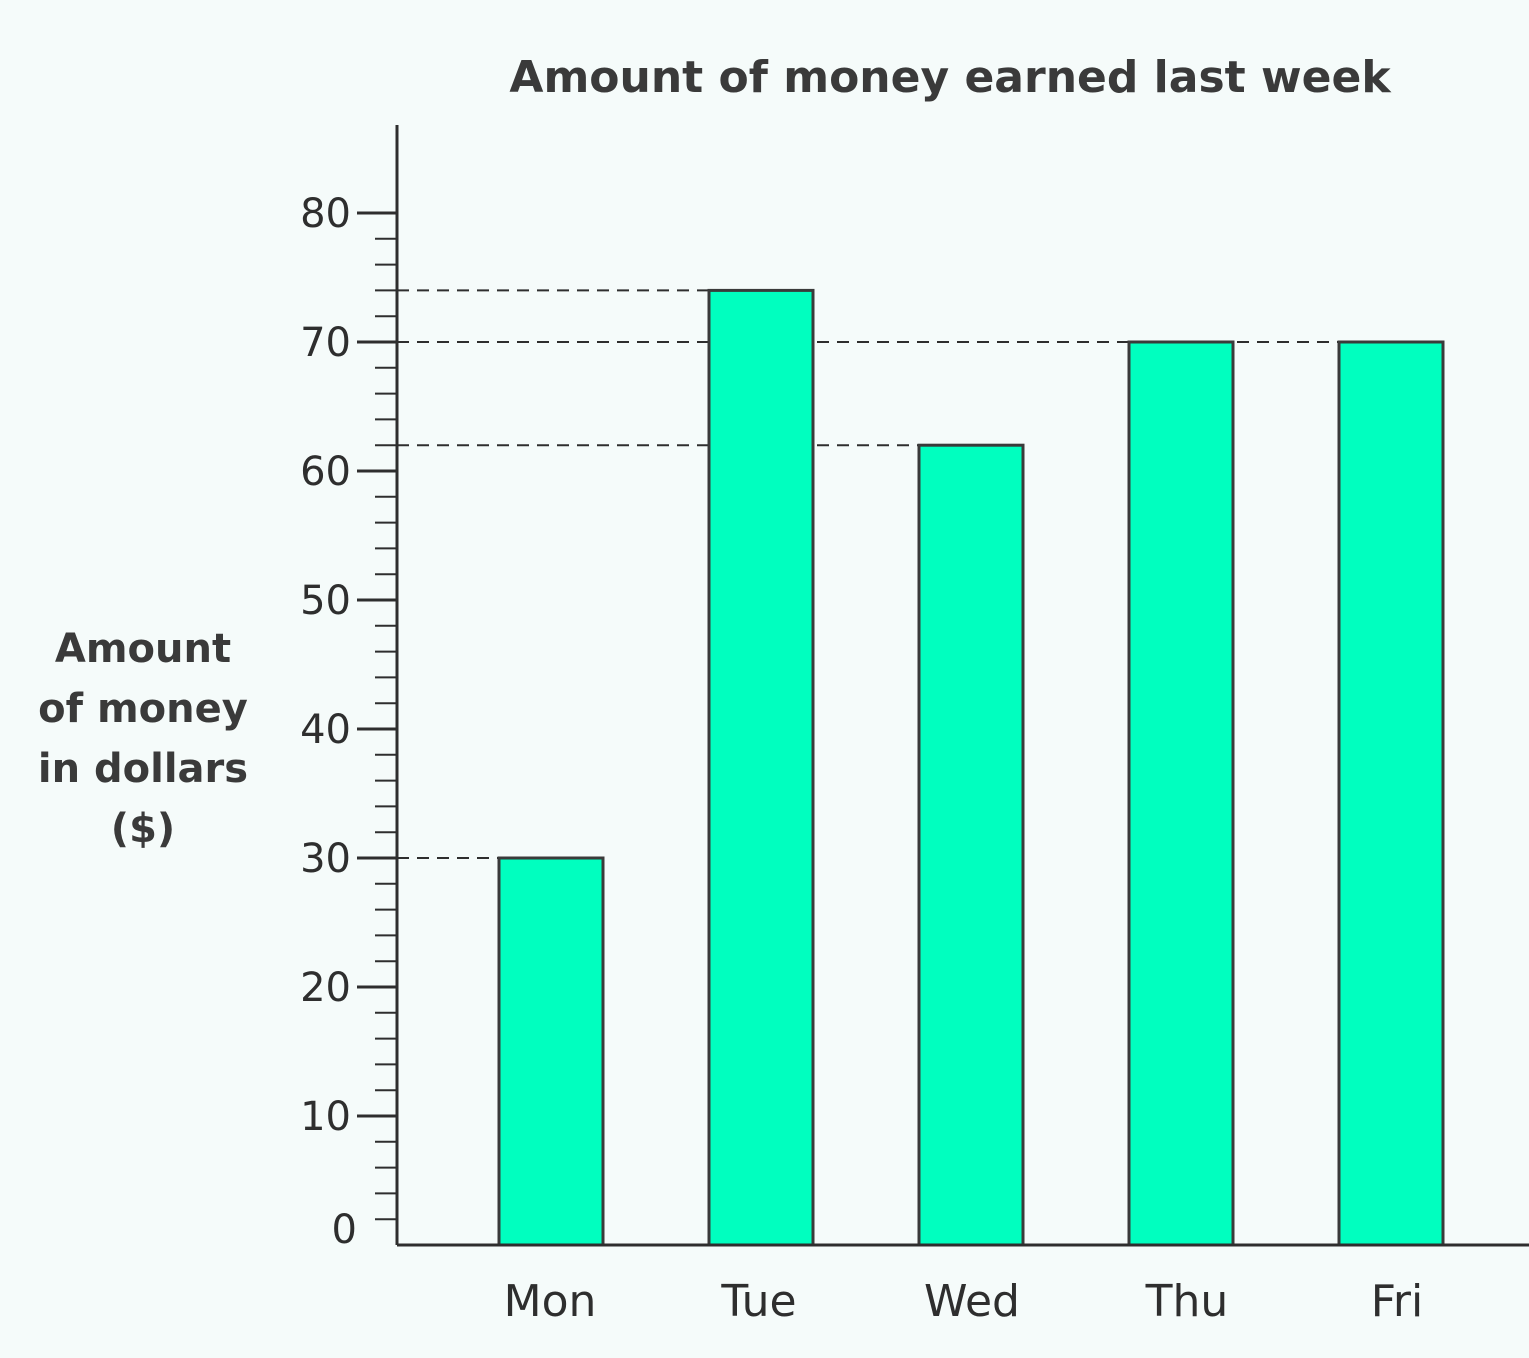 This screenshot has width=1529, height=1358. I want to click on x-axis: Mon Tue Wed Thu Fri, so click(963, 1285).